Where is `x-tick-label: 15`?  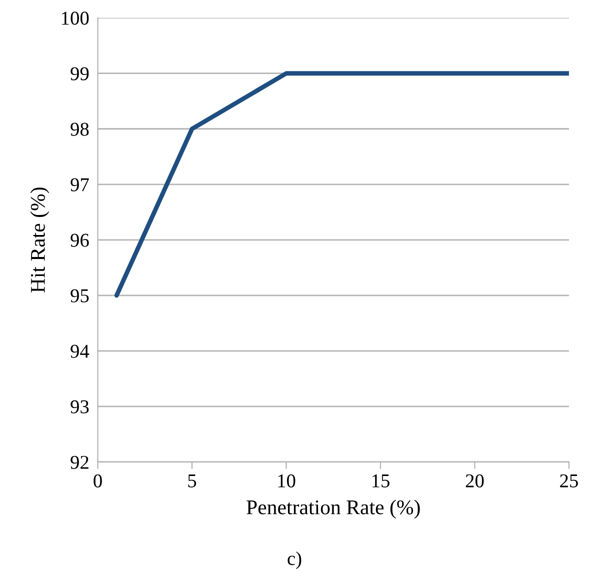
x-tick-label: 15 is located at coordinates (381, 481).